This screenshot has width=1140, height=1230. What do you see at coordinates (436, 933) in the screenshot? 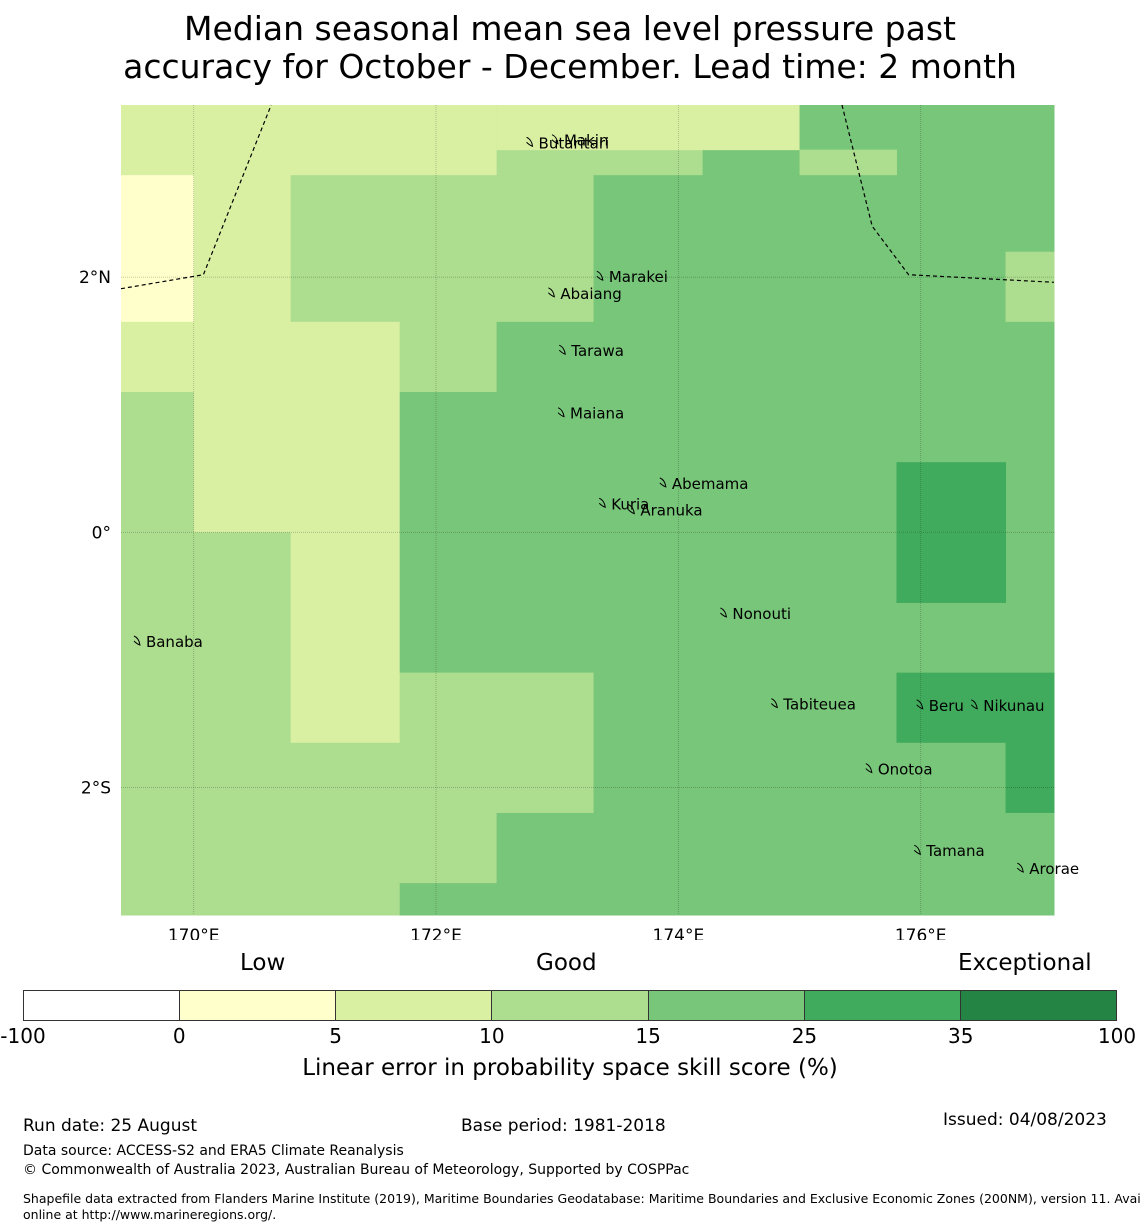
I see `lon-tick-label: 172°E` at bounding box center [436, 933].